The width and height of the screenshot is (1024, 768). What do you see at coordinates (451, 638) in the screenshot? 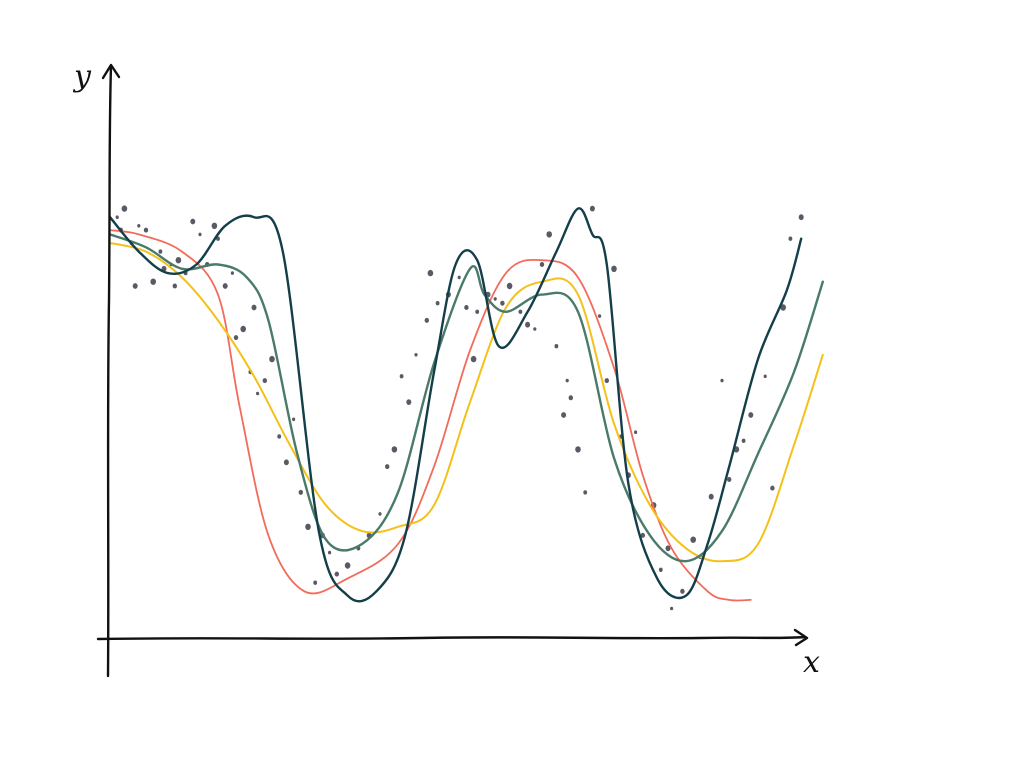
I see `x-axis-line` at bounding box center [451, 638].